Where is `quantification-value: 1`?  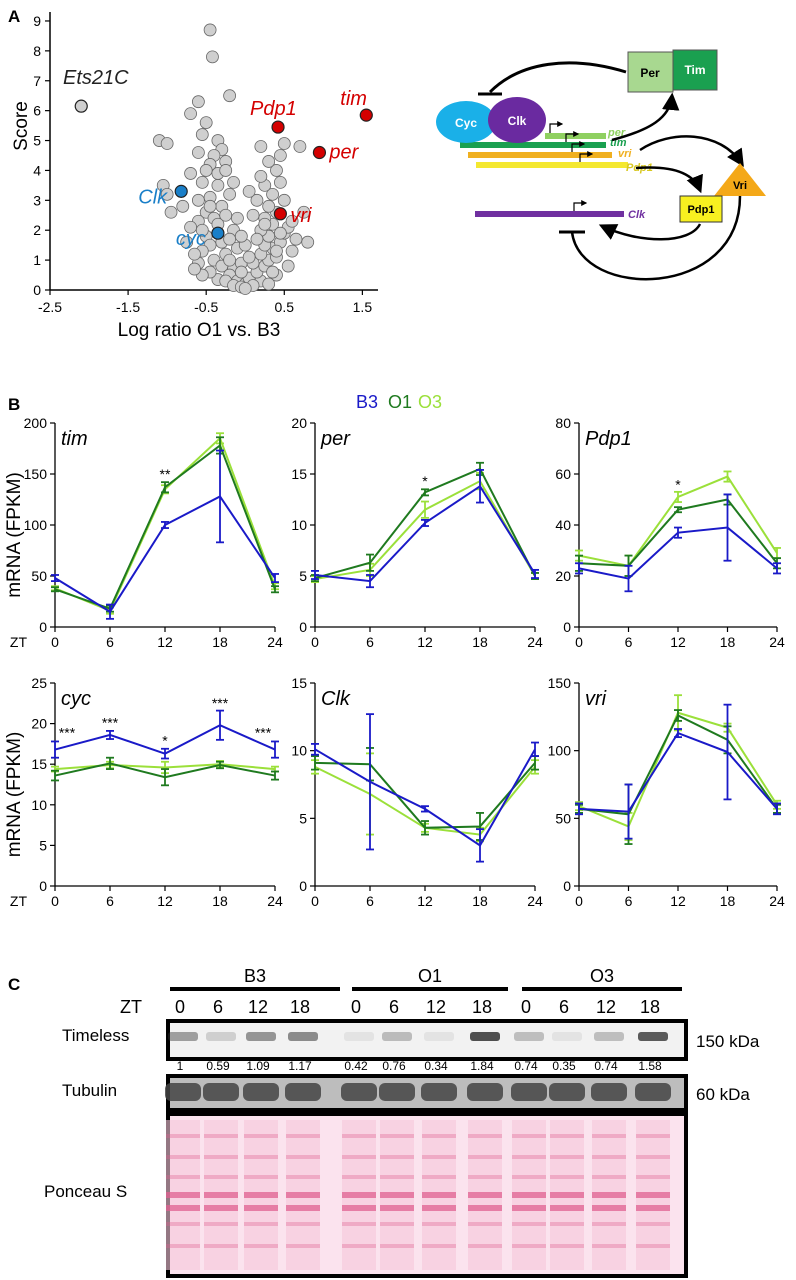 quantification-value: 1 is located at coordinates (180, 1066).